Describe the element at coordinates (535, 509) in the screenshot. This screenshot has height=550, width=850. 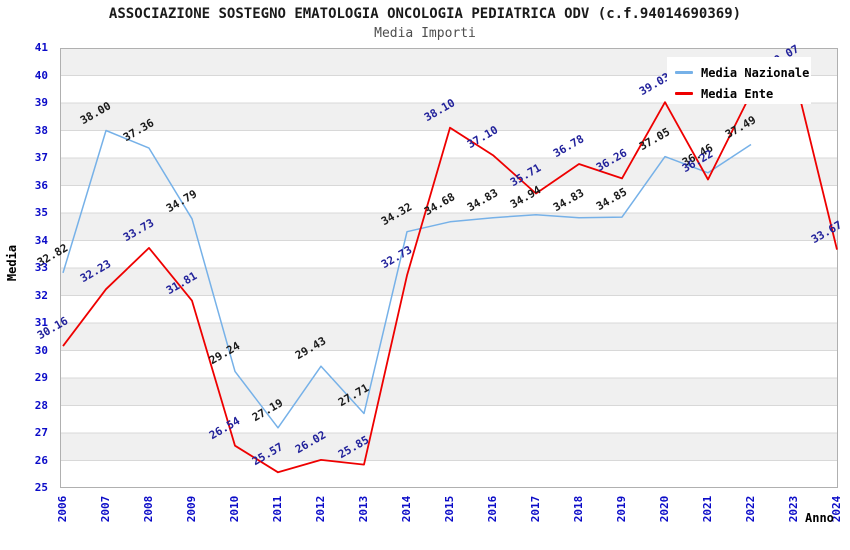
I see `x-tick-label: 2017` at that location.